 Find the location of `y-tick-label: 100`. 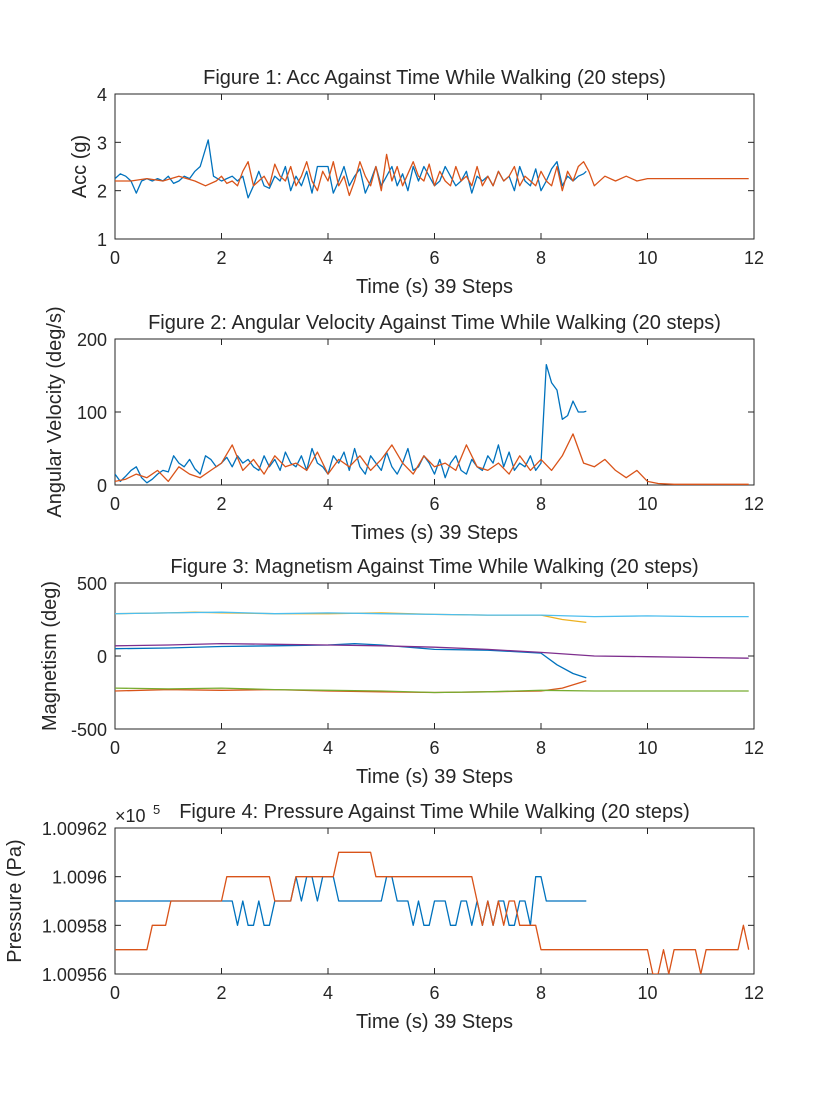

y-tick-label: 100 is located at coordinates (92, 413).